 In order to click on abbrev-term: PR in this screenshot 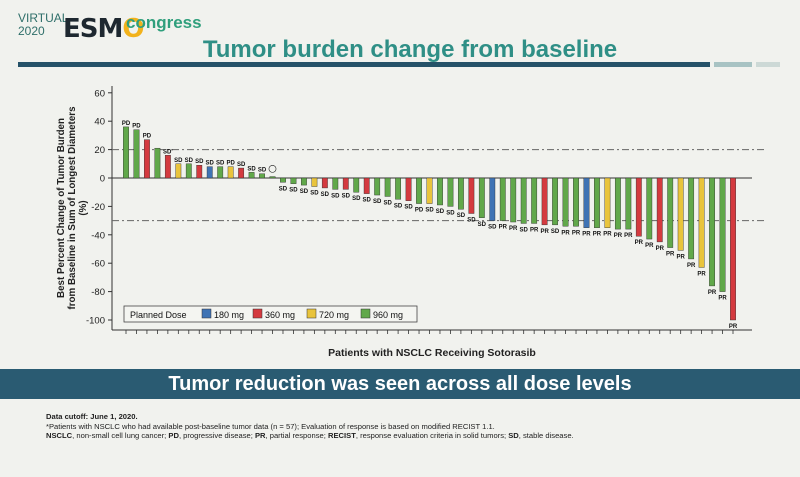, I will do `click(260, 435)`.